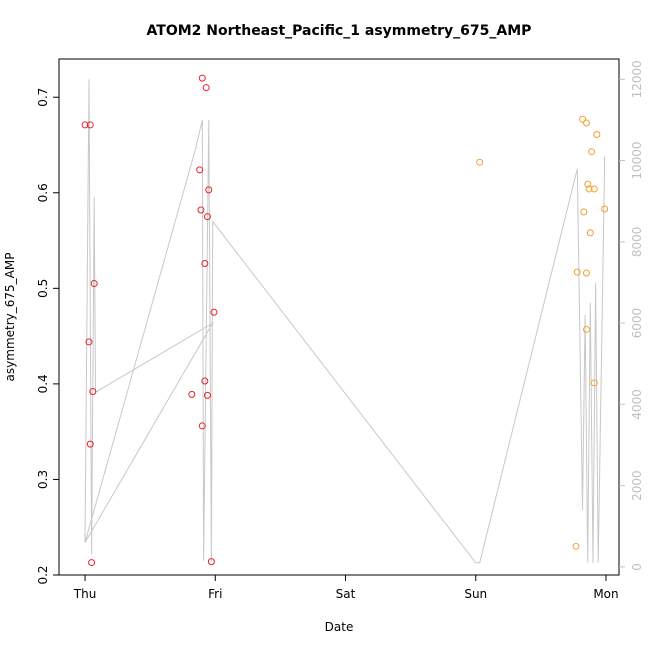 The height and width of the screenshot is (654, 650). I want to click on x-tick-label: Sun, so click(475, 594).